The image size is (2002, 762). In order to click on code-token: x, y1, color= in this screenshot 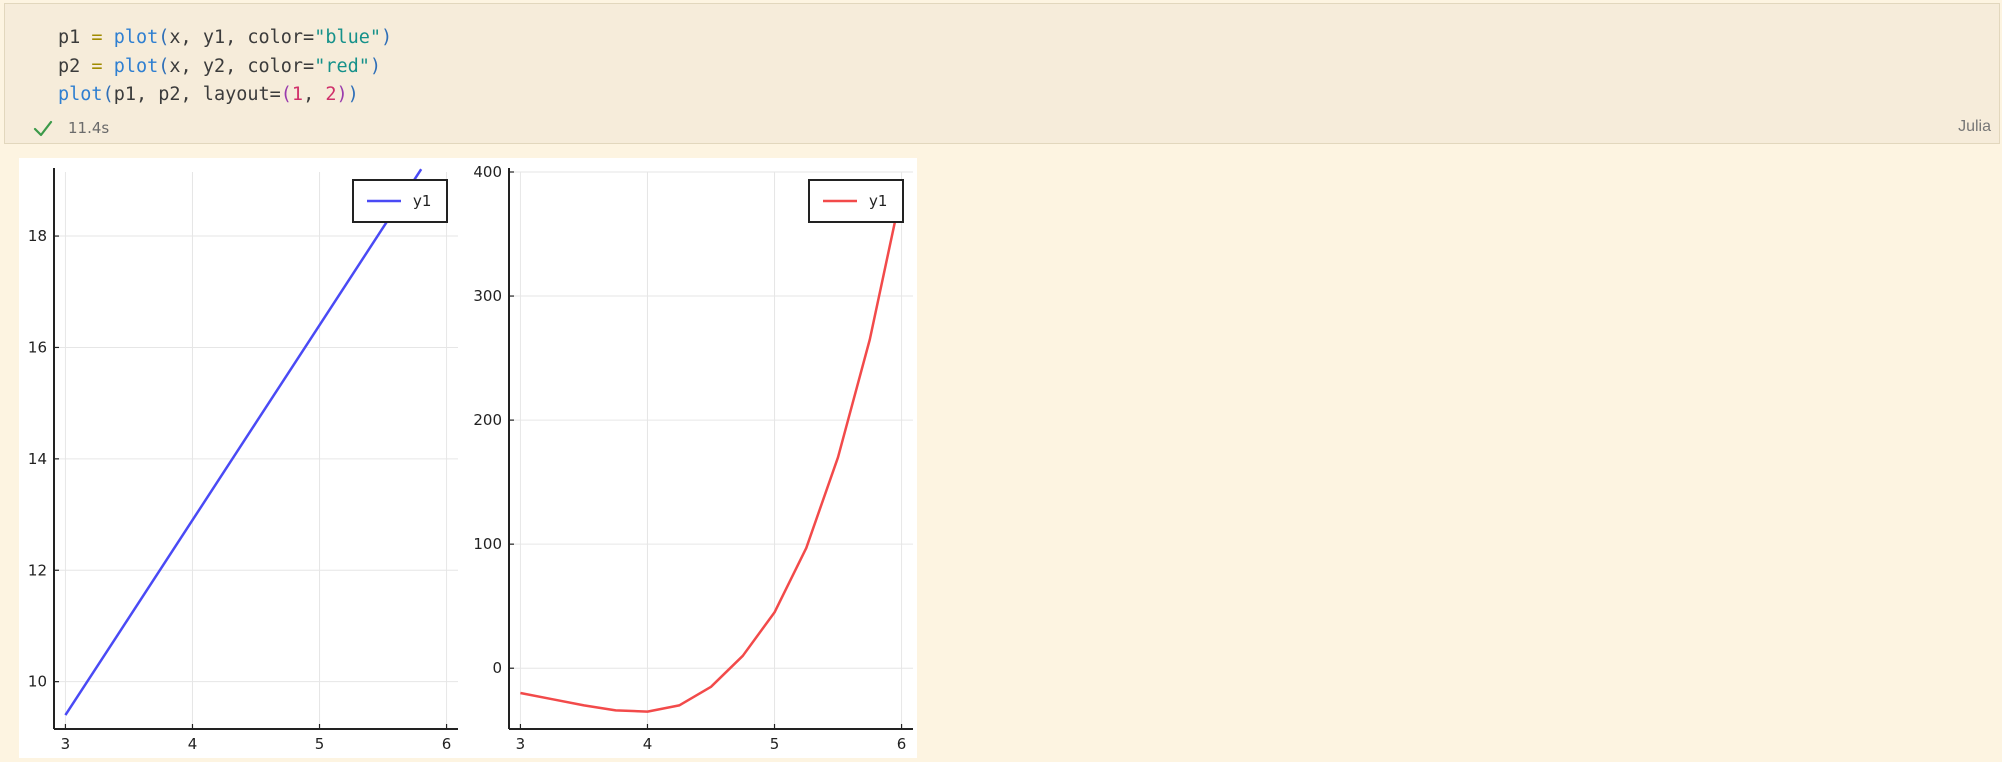, I will do `click(242, 37)`.